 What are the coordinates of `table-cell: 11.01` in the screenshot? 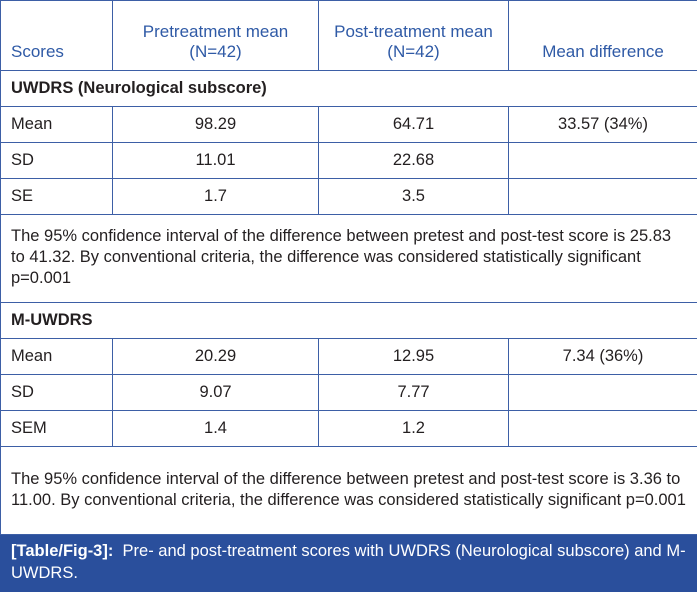 It's located at (216, 161).